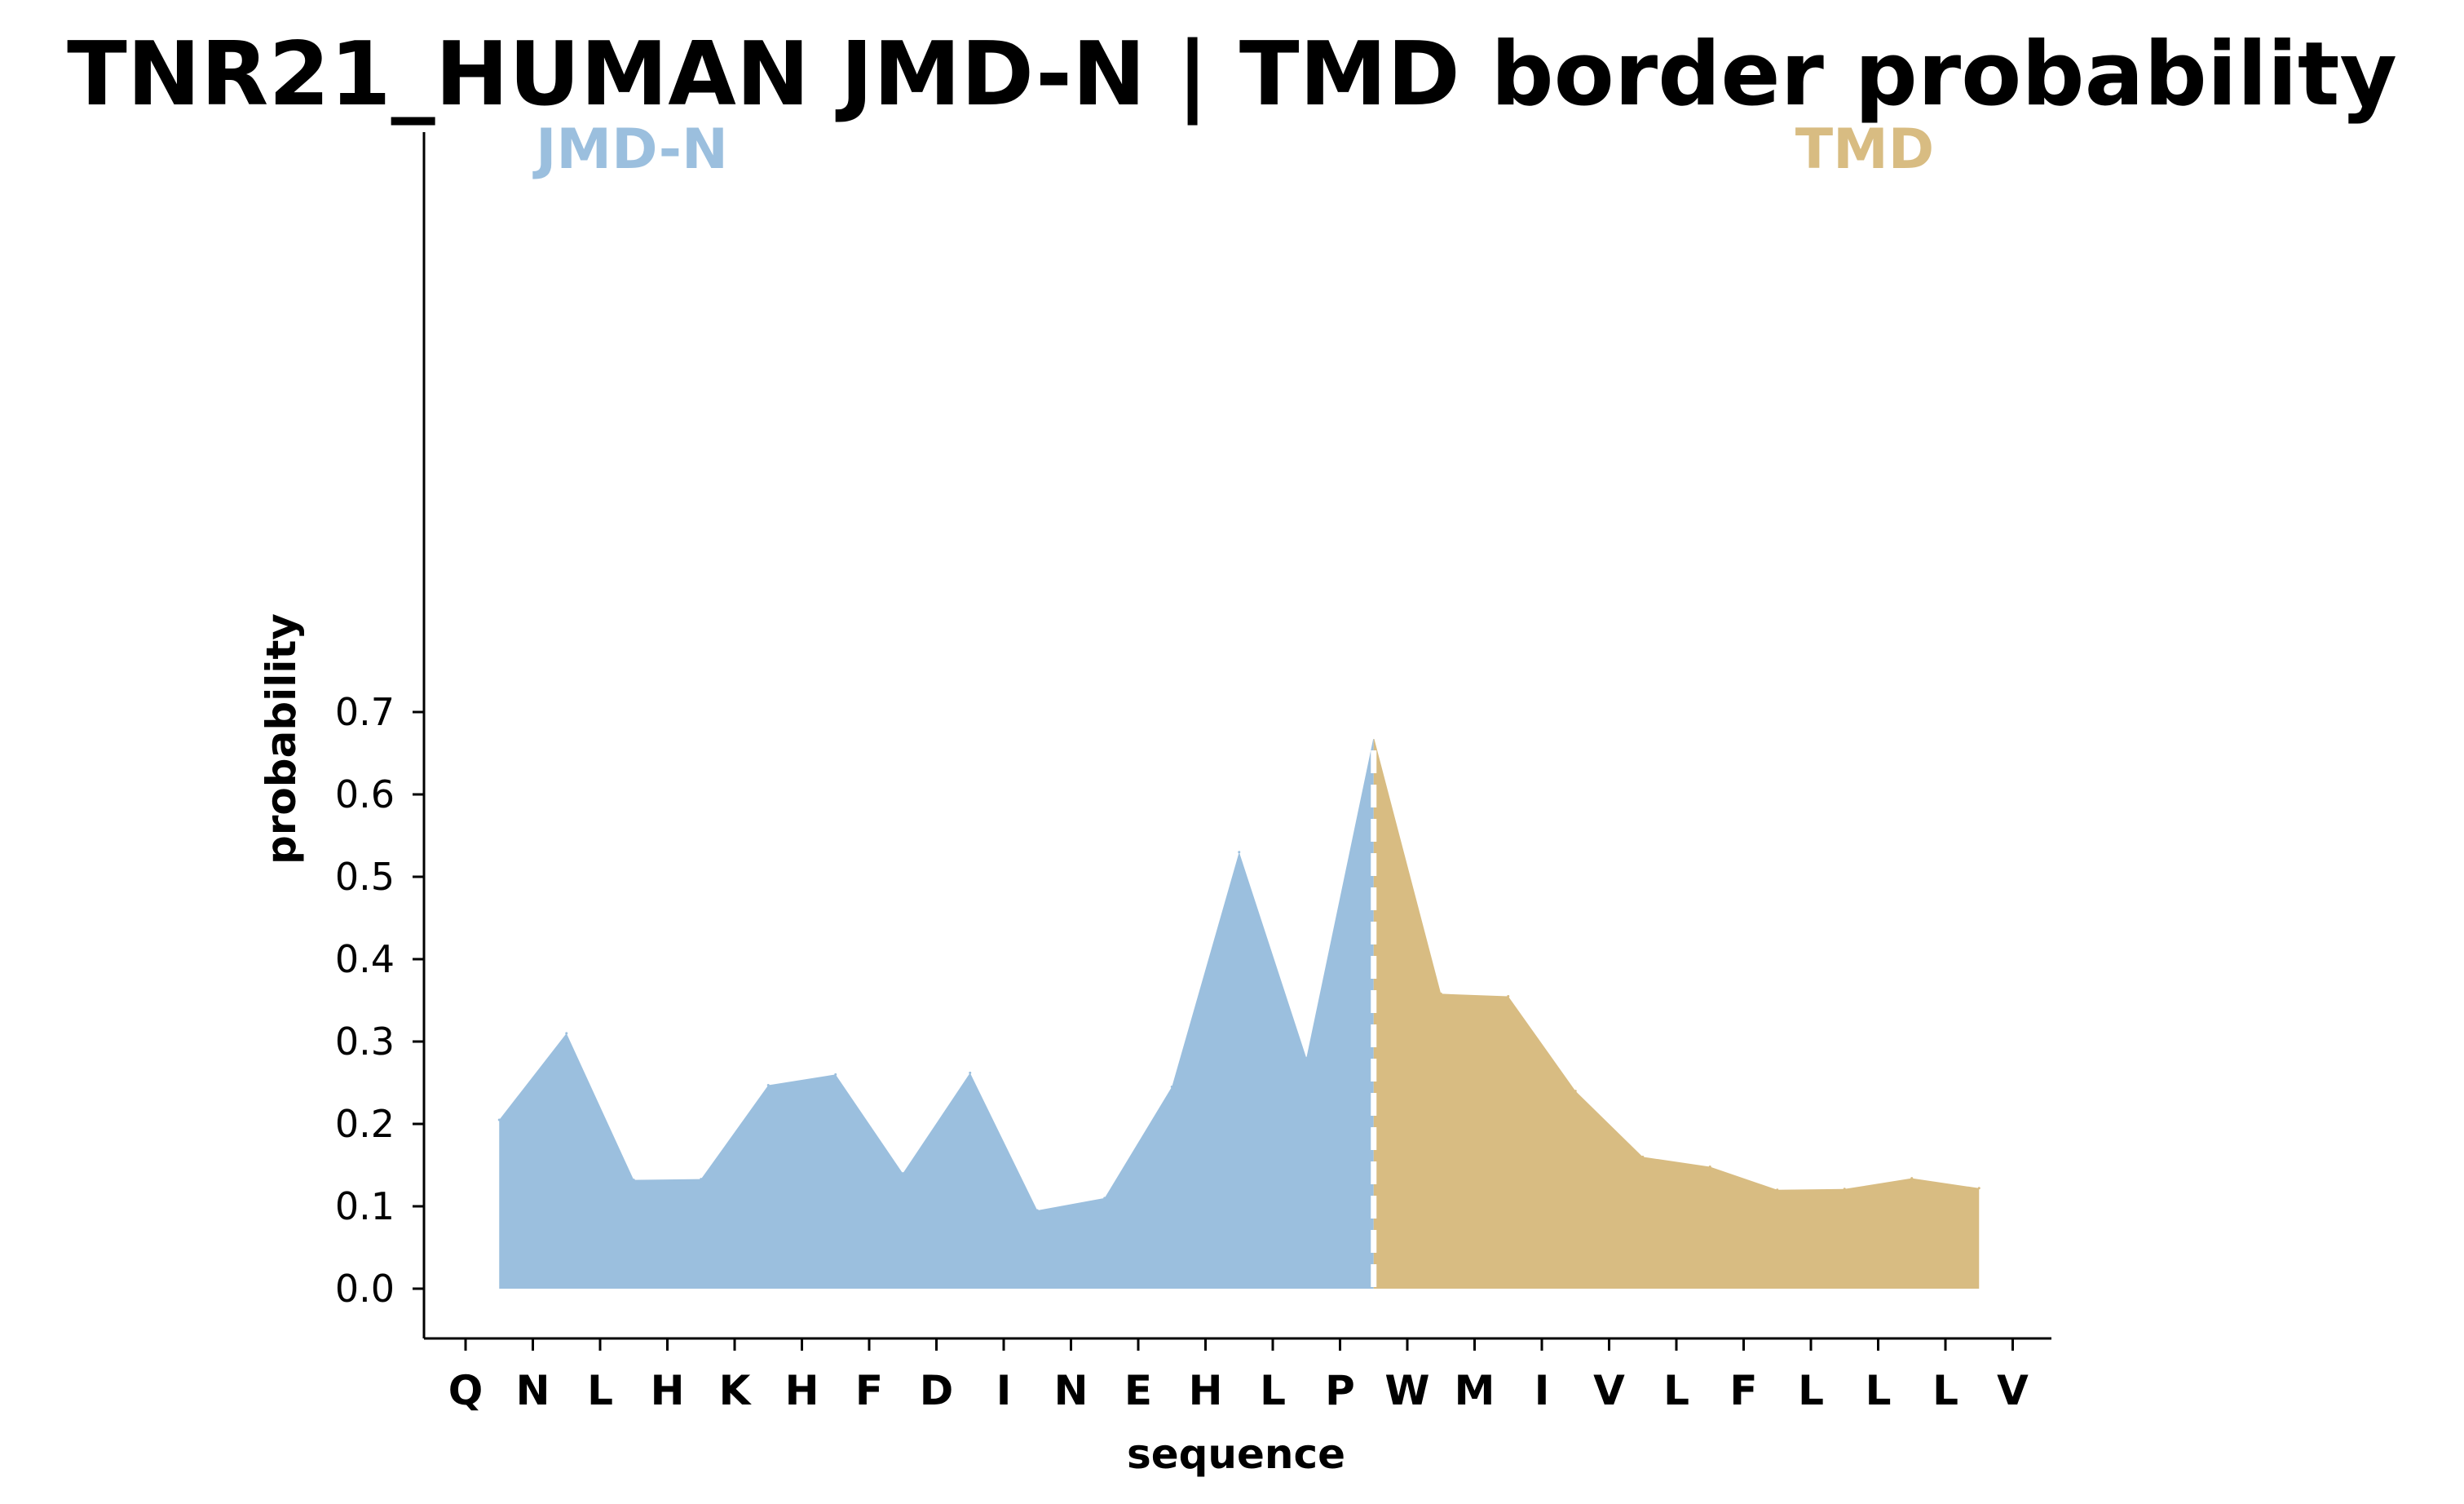 The width and height of the screenshot is (2464, 1504). I want to click on x-tick-label: Q, so click(466, 1390).